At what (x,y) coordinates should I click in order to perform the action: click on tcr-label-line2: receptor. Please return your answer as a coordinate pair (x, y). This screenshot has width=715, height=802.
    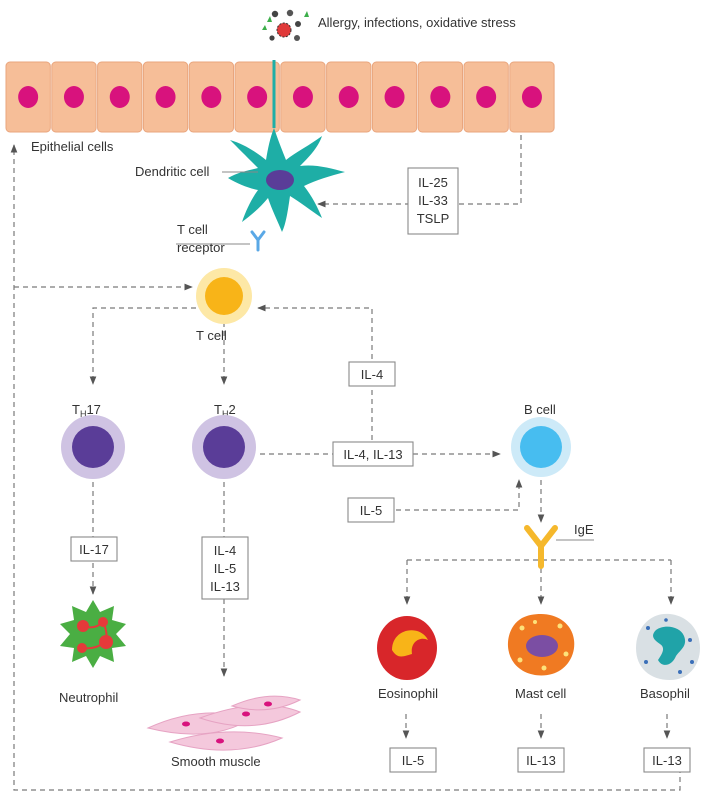
    Looking at the image, I should click on (201, 247).